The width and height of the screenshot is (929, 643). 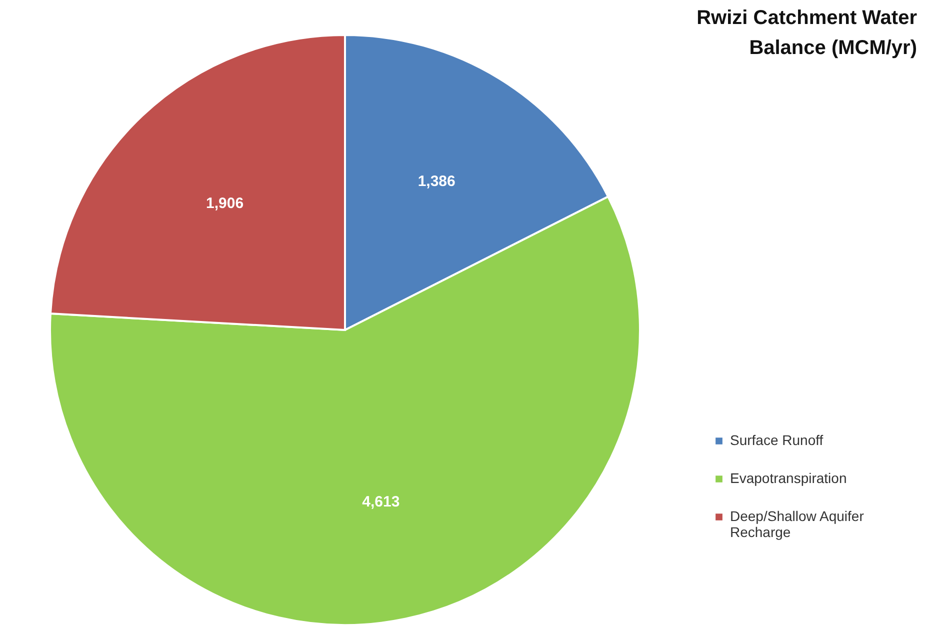 I want to click on legend-label: Deep/Shallow Aquifer Recharge, so click(x=797, y=524).